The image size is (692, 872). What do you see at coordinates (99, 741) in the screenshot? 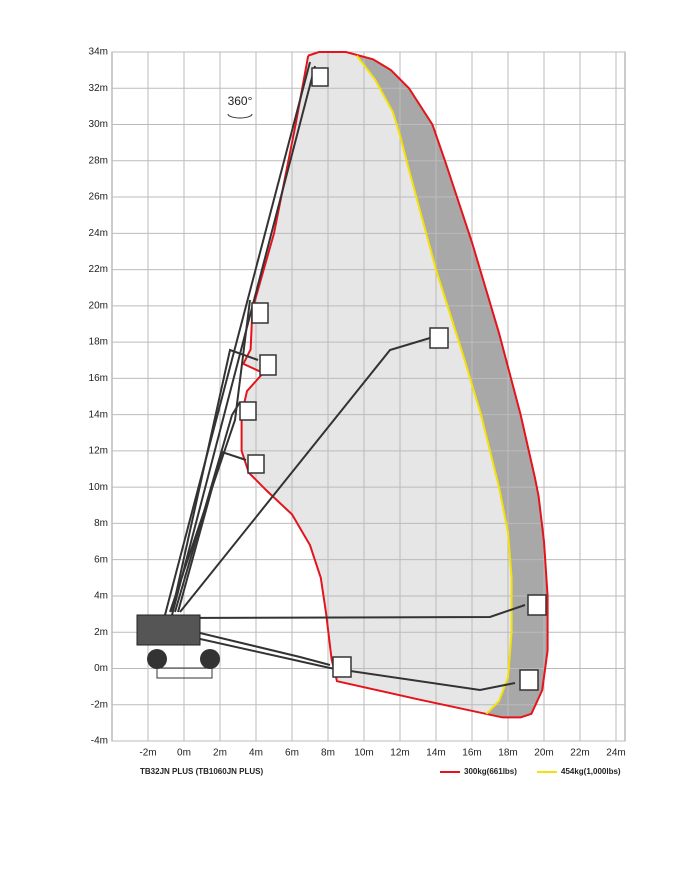
I see `y-tick-label: -4m` at bounding box center [99, 741].